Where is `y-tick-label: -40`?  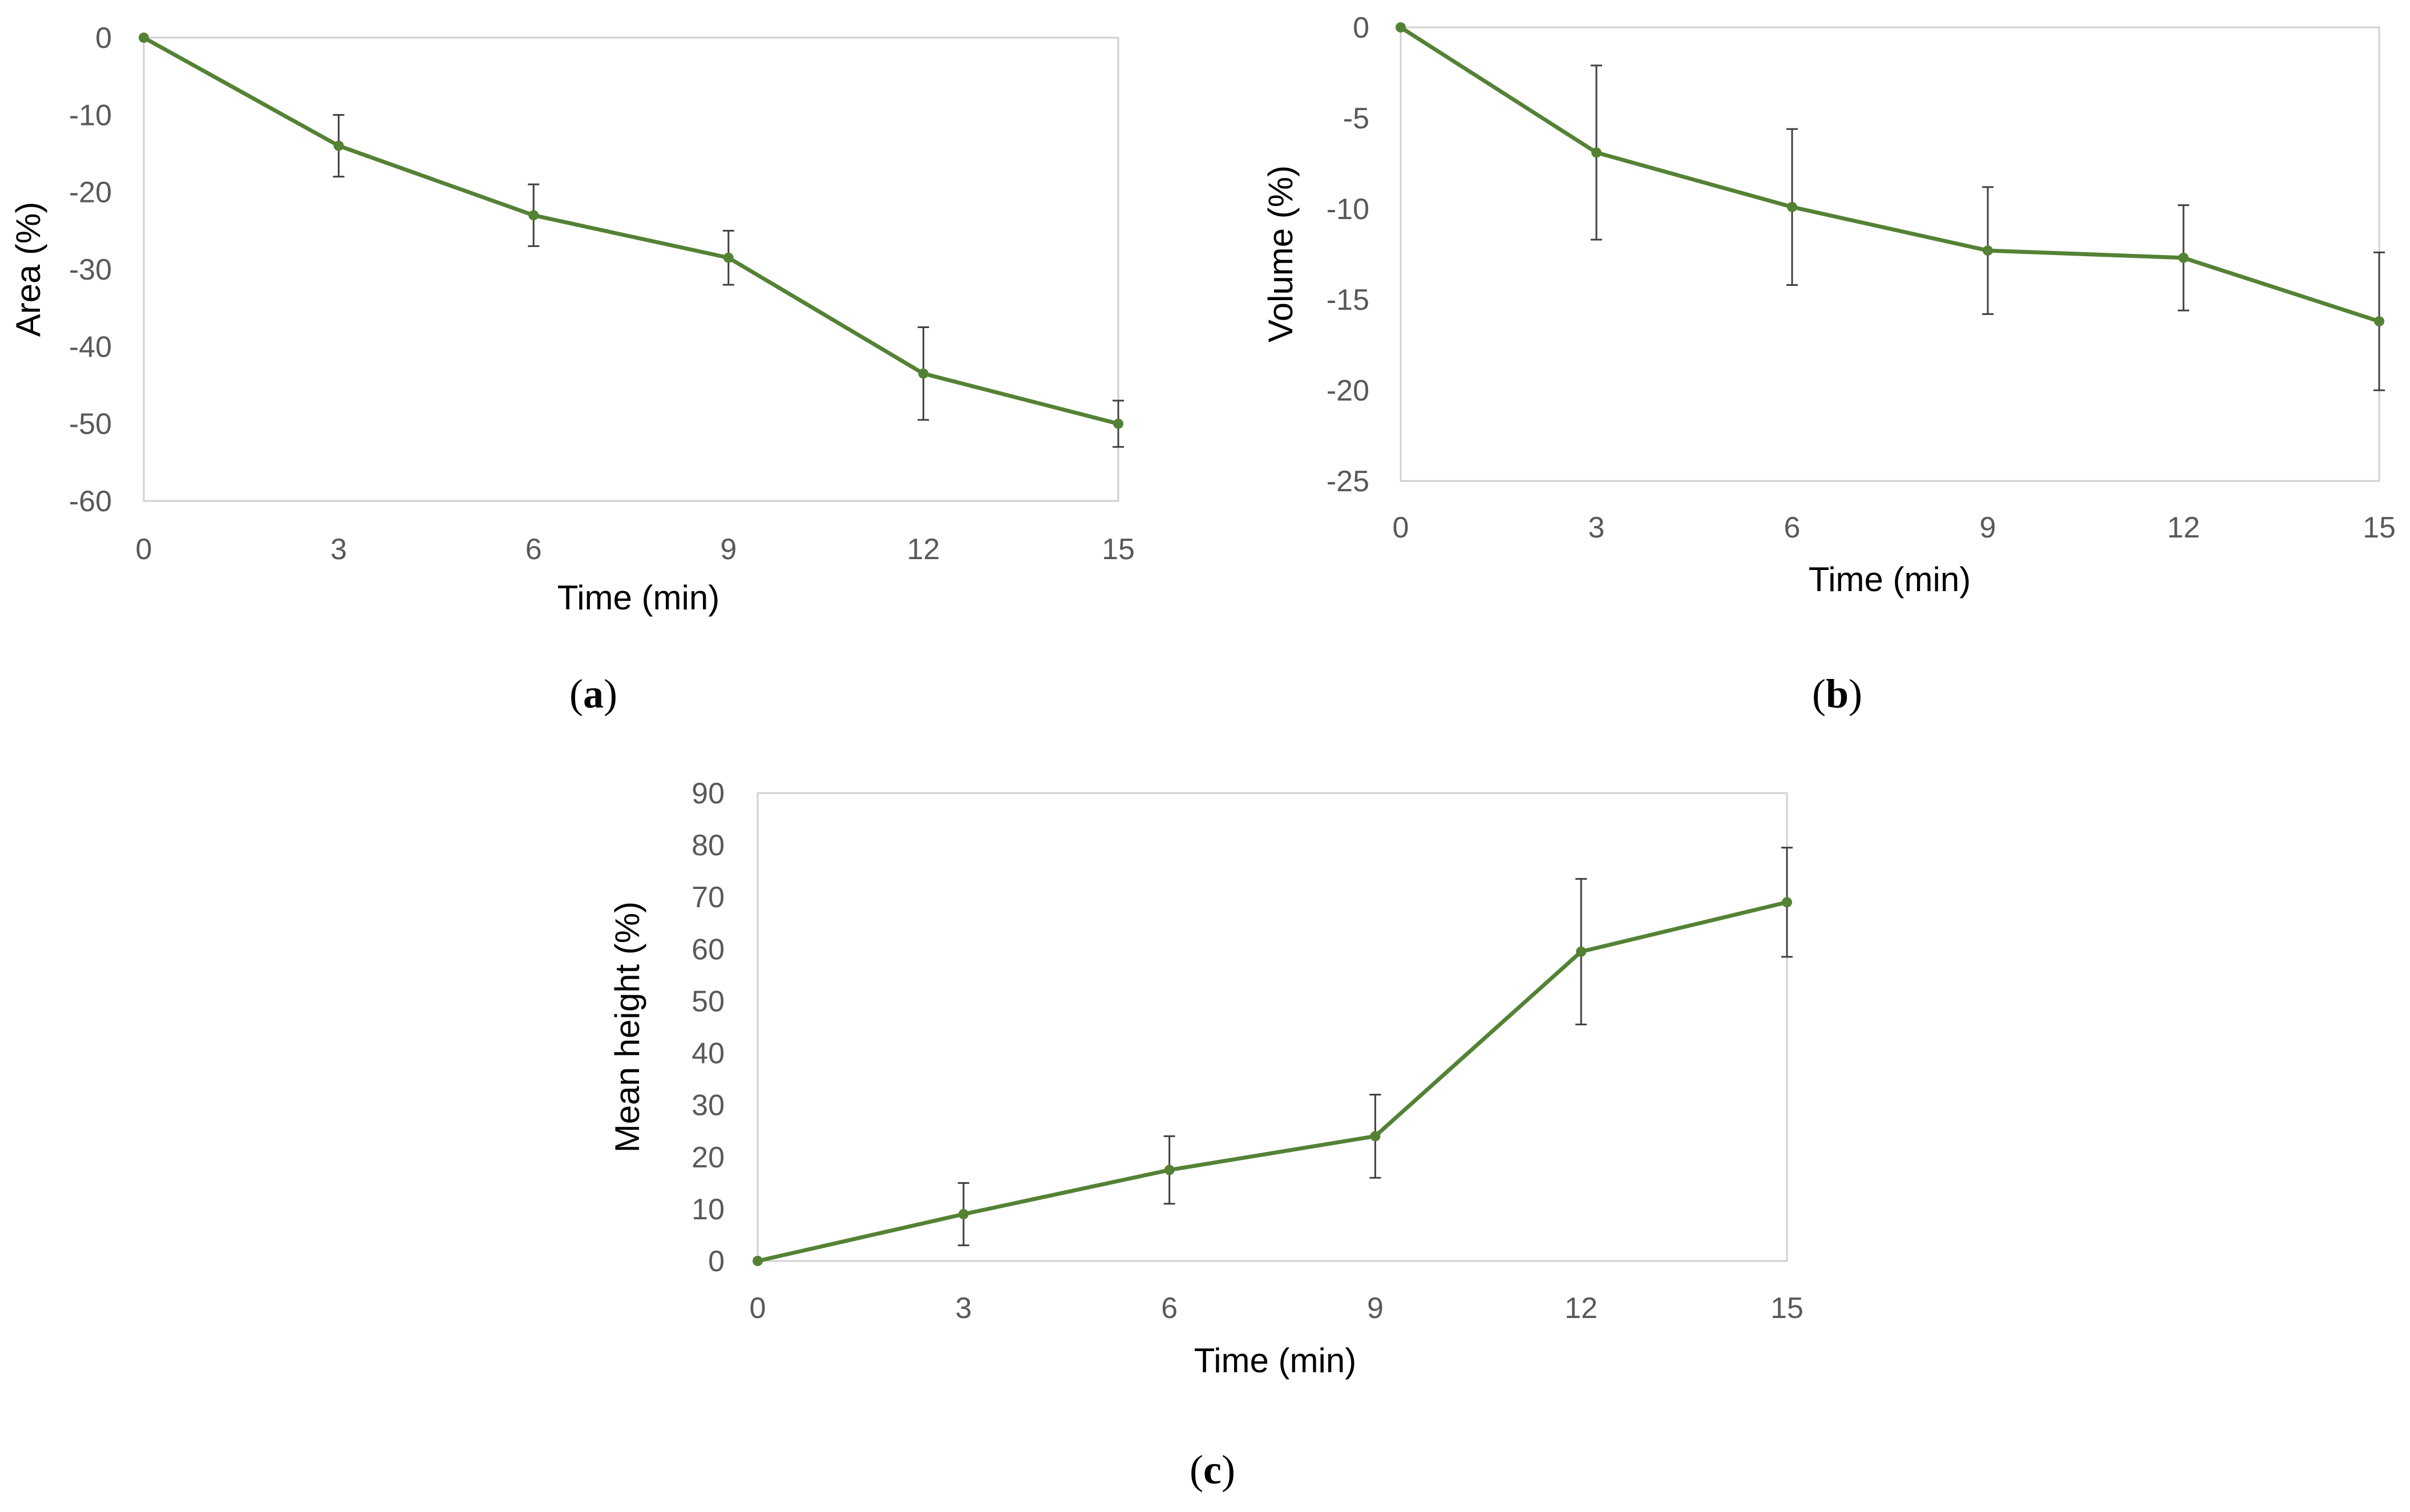 y-tick-label: -40 is located at coordinates (90, 346).